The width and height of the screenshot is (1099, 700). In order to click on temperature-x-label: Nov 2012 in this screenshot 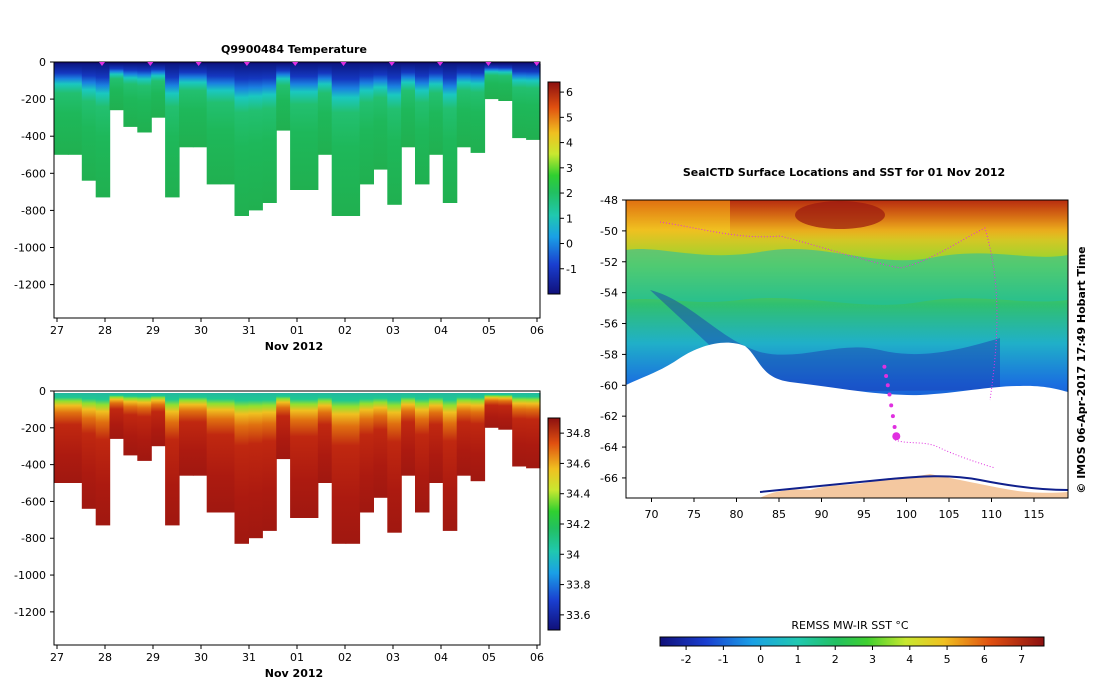, I will do `click(294, 346)`.